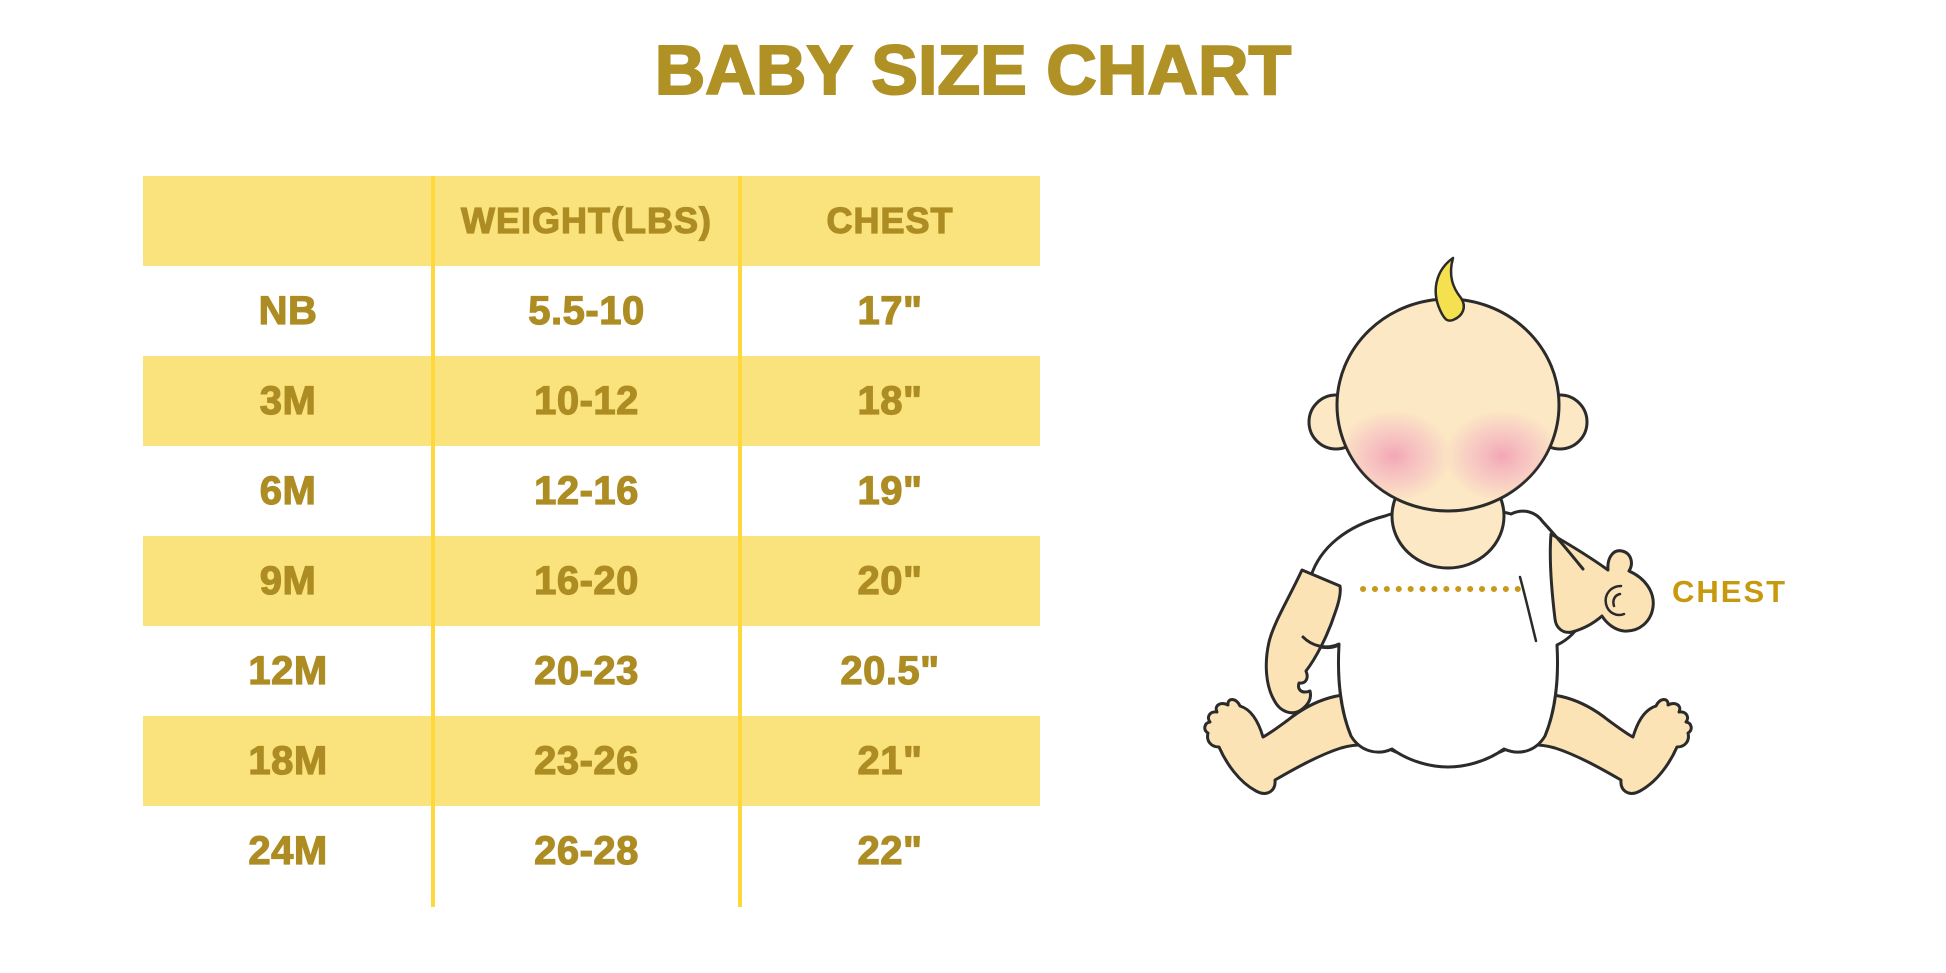 This screenshot has width=1946, height=973. What do you see at coordinates (586, 760) in the screenshot?
I see `weight-cell: 23-26` at bounding box center [586, 760].